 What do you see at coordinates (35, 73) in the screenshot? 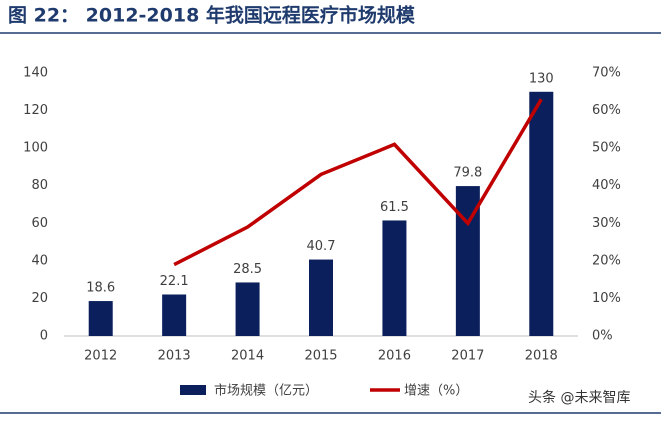
I see `y-tick-label: 140` at bounding box center [35, 73].